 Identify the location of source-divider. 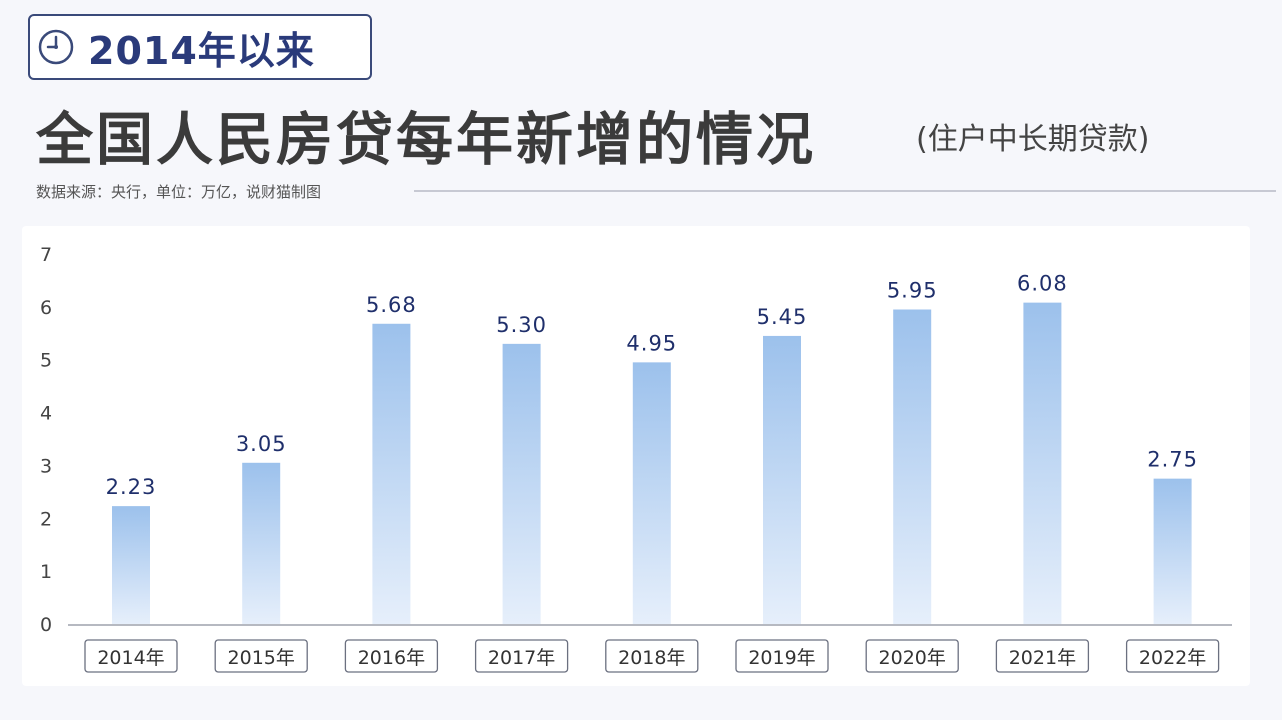
(845, 191).